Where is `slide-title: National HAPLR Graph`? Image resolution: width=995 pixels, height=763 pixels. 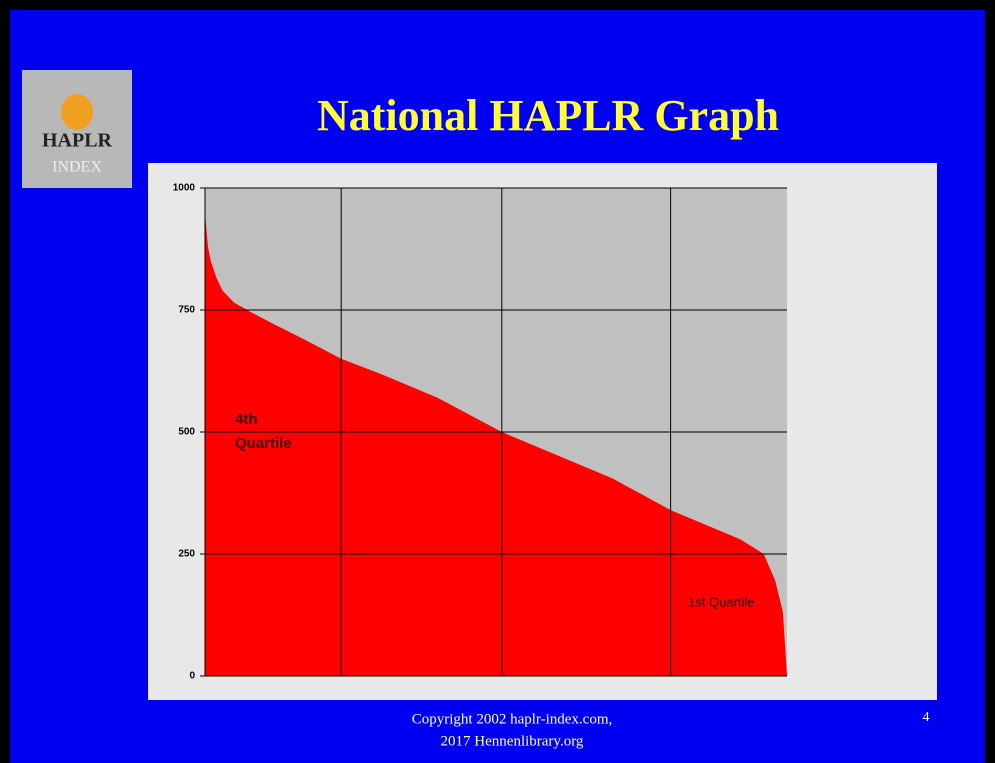 slide-title: National HAPLR Graph is located at coordinates (548, 115).